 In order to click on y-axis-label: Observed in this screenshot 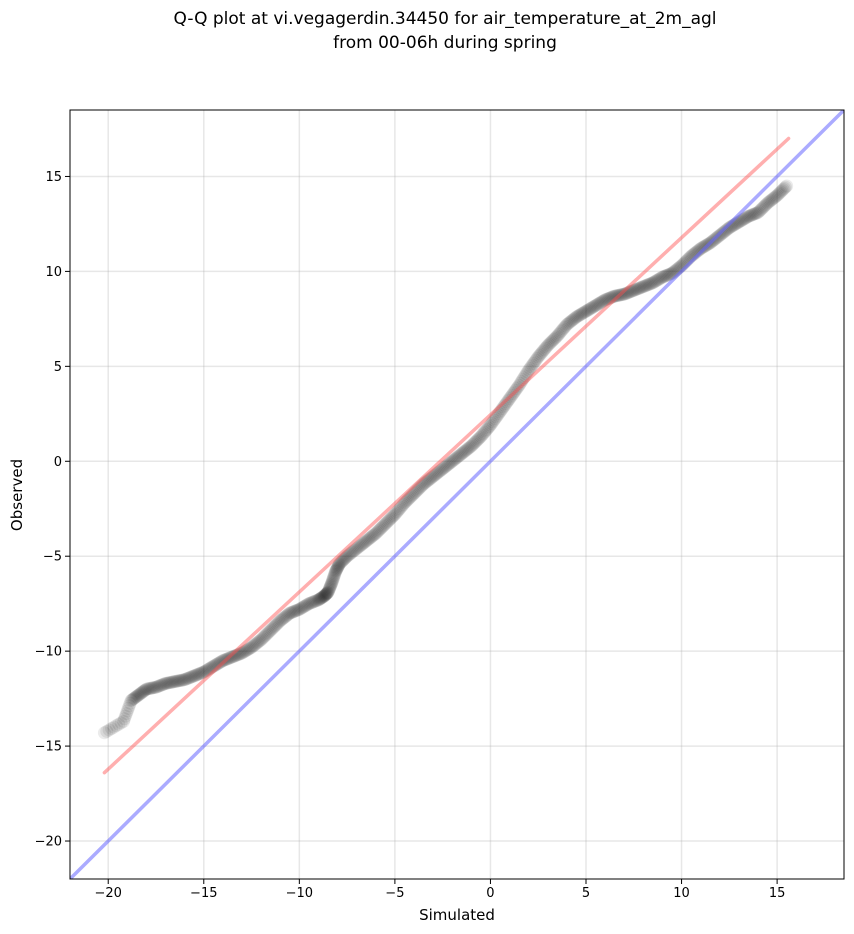, I will do `click(17, 495)`.